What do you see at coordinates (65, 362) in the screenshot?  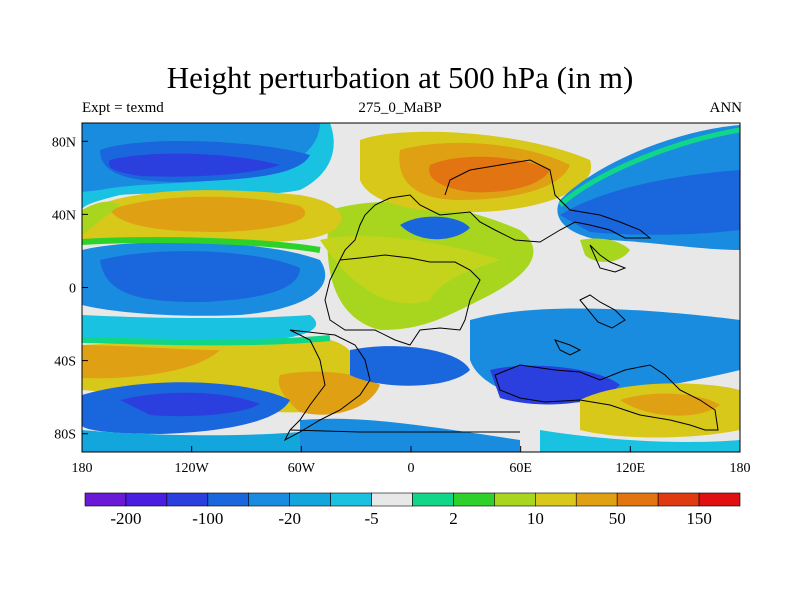 I see `y-tick-label: 40S` at bounding box center [65, 362].